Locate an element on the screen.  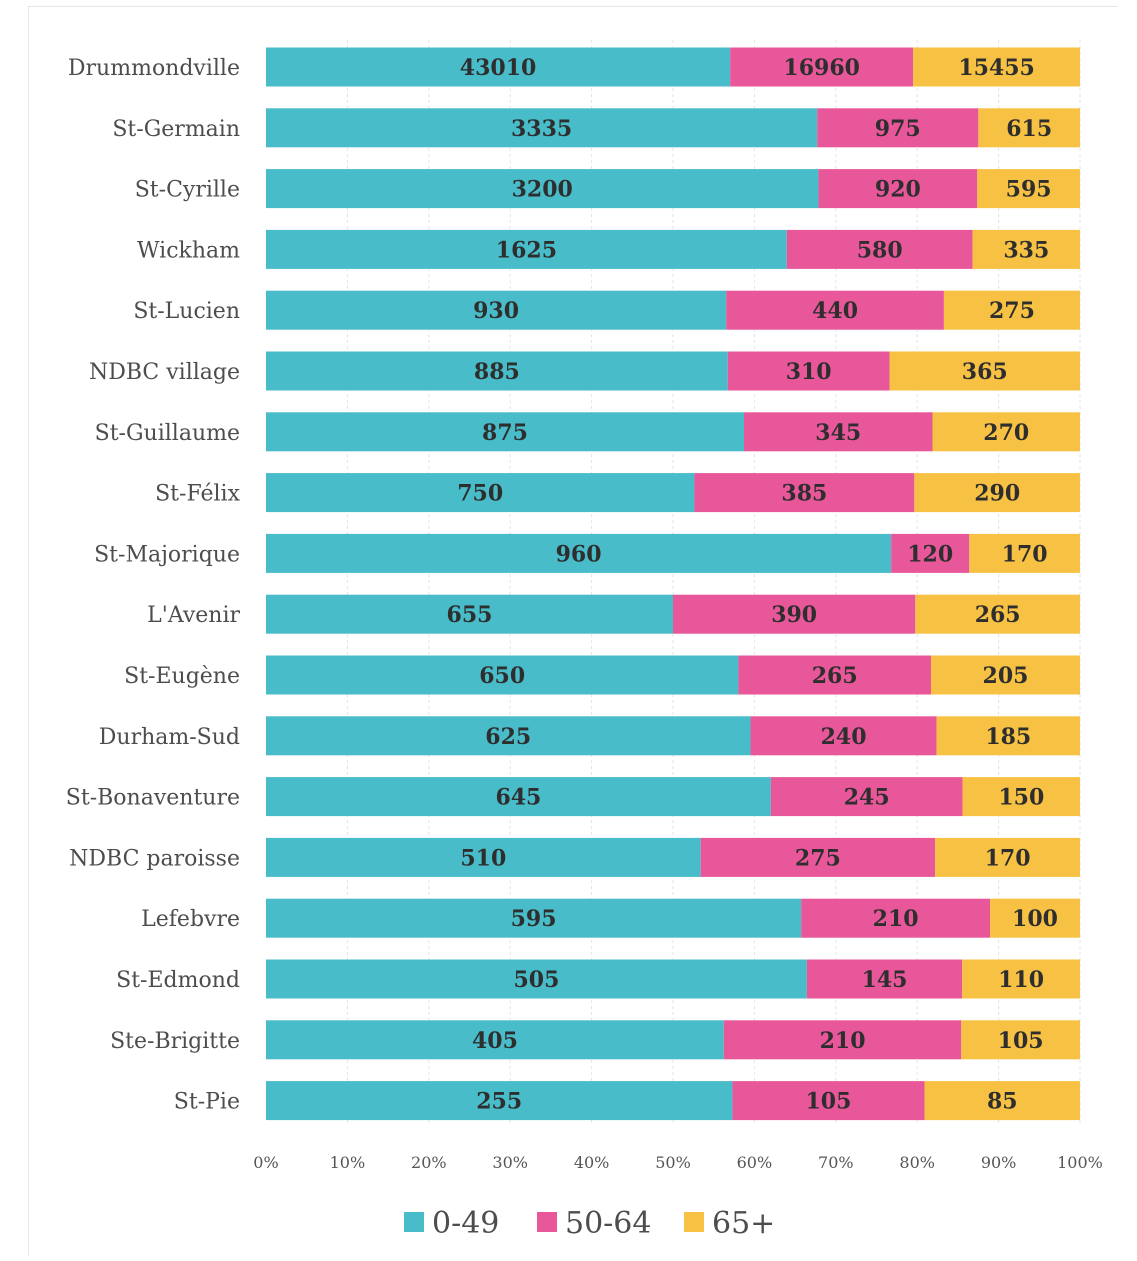
category-label: NDBC village is located at coordinates (164, 372).